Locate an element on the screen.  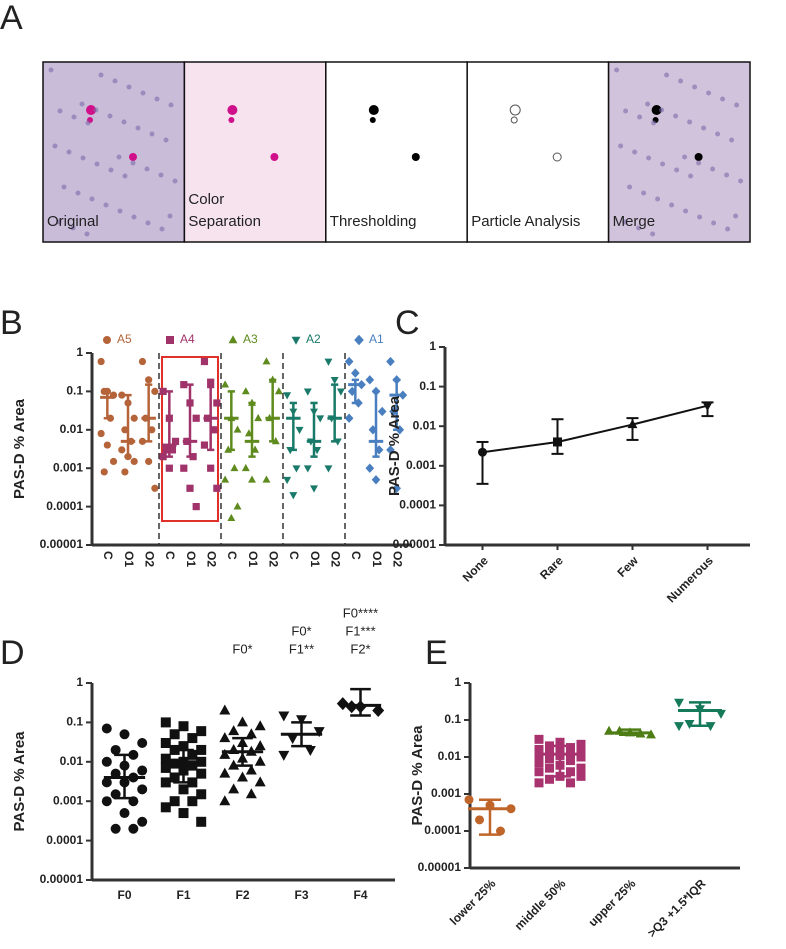
x-tick-label: F4 is located at coordinates (360, 895).